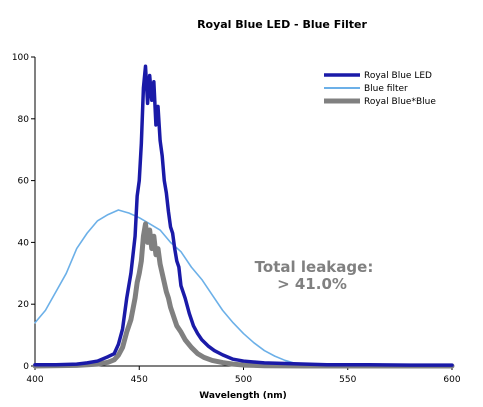 This screenshot has width=483, height=407. Describe the element at coordinates (26, 367) in the screenshot. I see `y-tick-label: 0` at that location.